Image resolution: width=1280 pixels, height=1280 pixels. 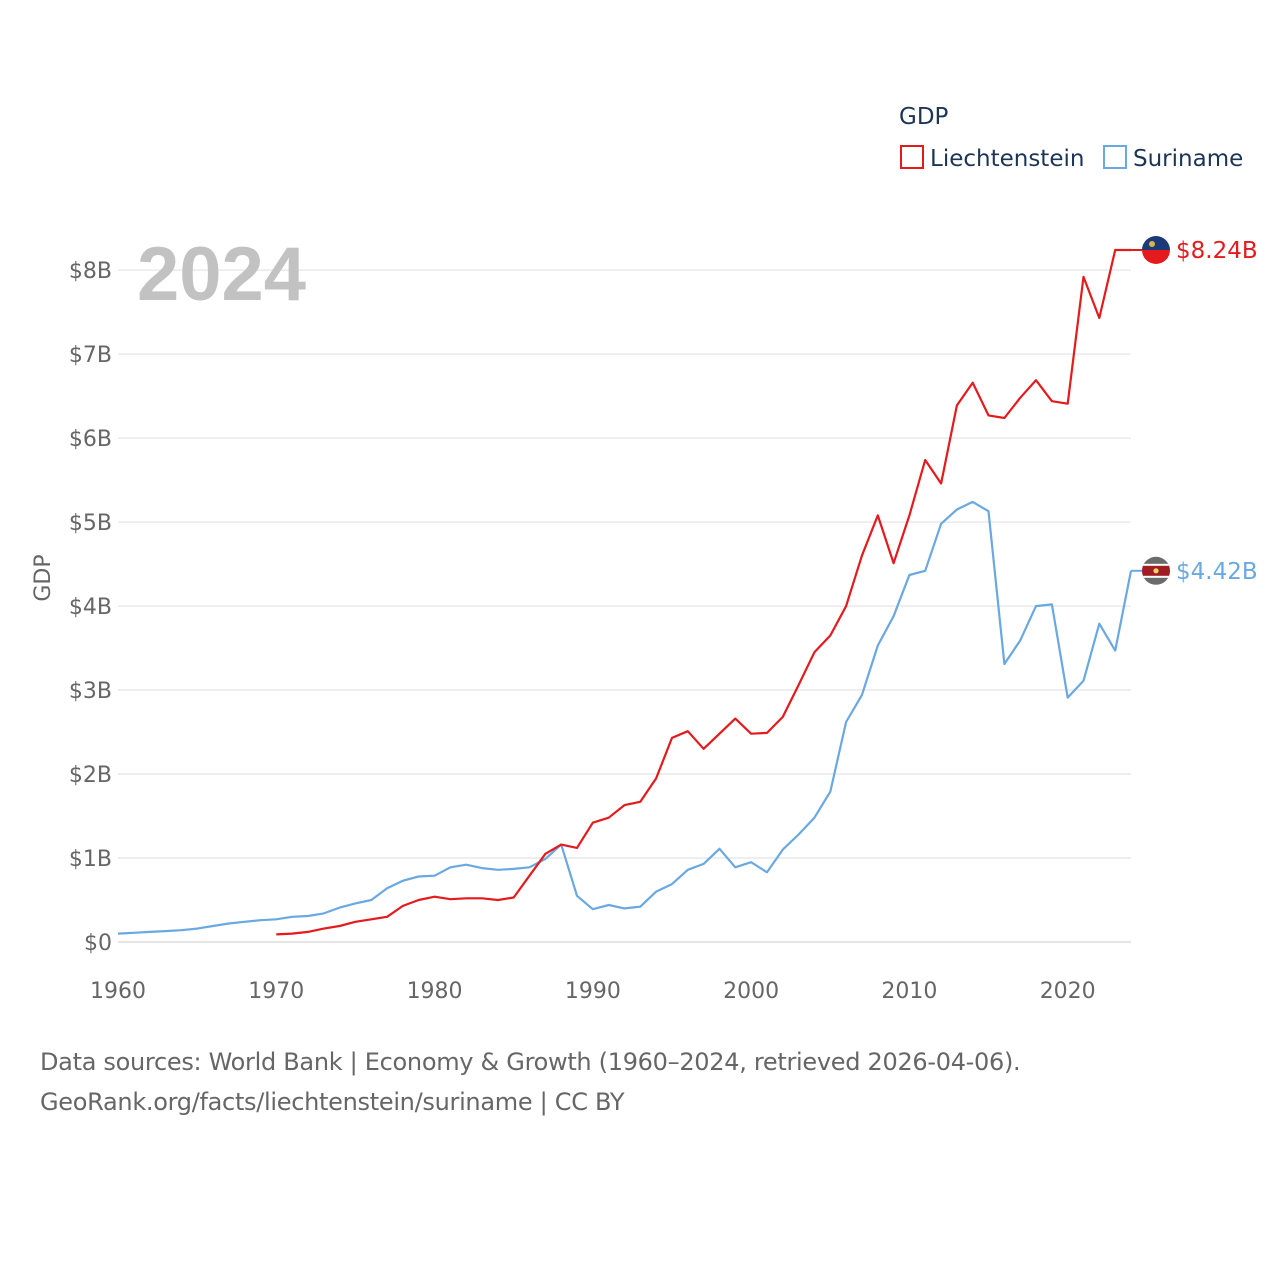 I want to click on suriname-flag-icon, so click(x=1156, y=570).